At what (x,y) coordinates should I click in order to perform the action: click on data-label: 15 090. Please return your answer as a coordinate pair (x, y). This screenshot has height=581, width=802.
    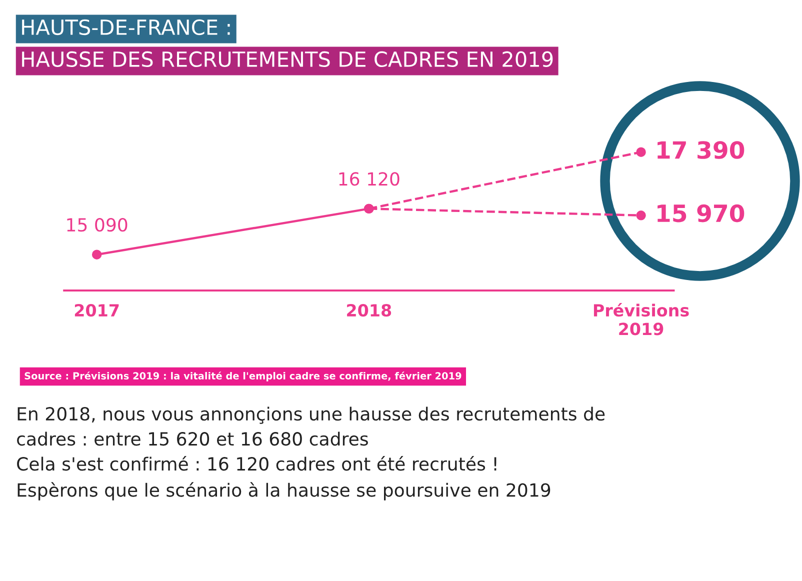
    Looking at the image, I should click on (97, 225).